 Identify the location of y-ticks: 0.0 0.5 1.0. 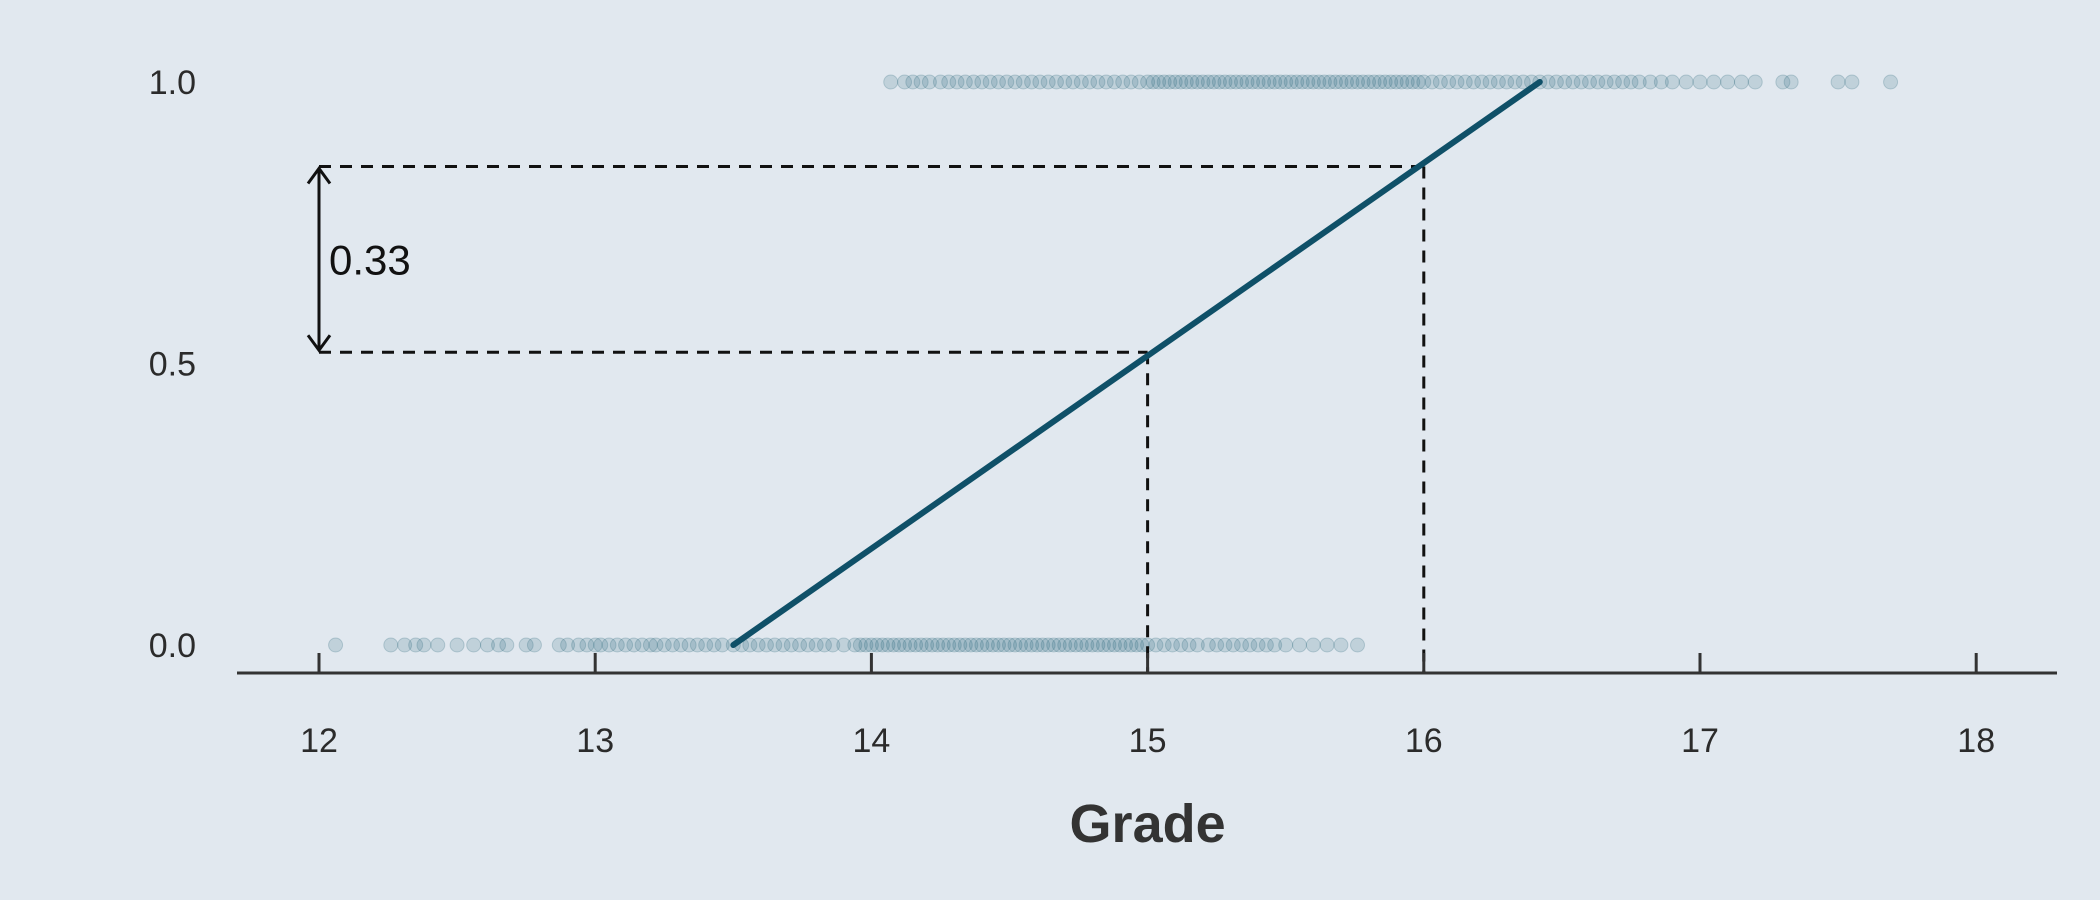
(172, 364).